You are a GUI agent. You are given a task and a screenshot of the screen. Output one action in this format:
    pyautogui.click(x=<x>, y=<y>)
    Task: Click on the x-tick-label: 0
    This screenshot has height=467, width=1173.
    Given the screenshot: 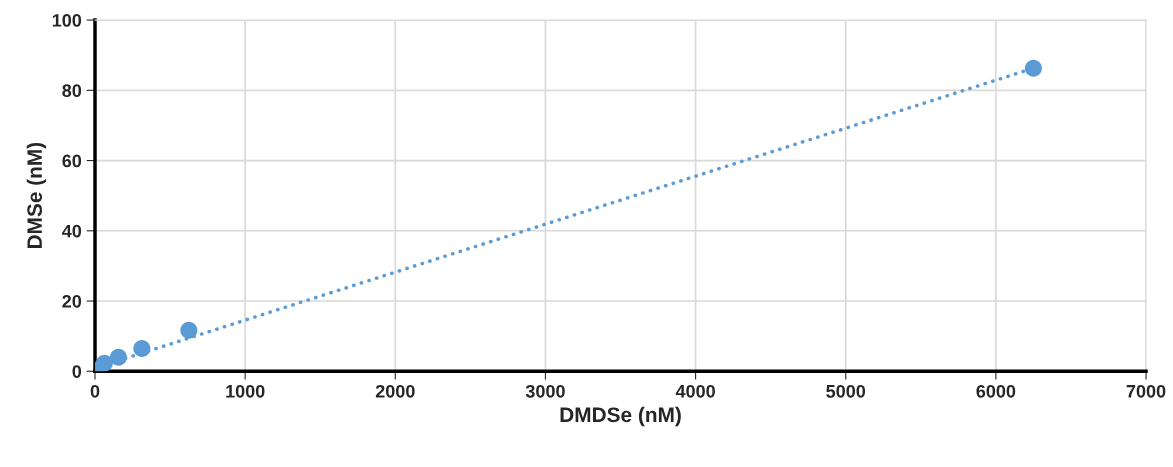 What is the action you would take?
    pyautogui.click(x=95, y=391)
    